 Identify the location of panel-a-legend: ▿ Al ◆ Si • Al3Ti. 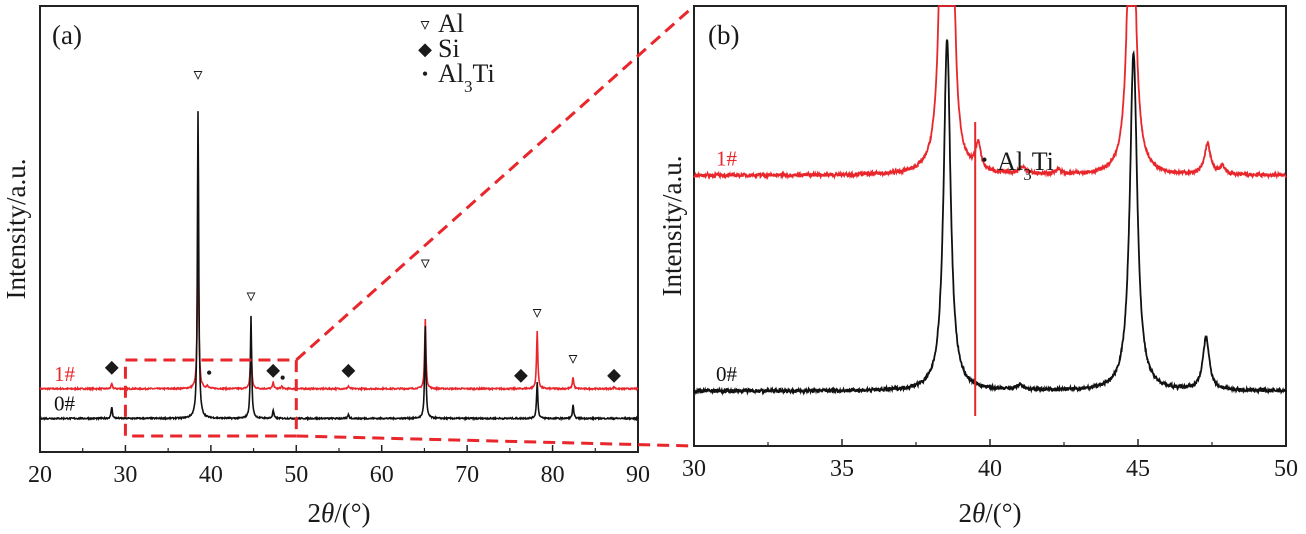
(456, 52).